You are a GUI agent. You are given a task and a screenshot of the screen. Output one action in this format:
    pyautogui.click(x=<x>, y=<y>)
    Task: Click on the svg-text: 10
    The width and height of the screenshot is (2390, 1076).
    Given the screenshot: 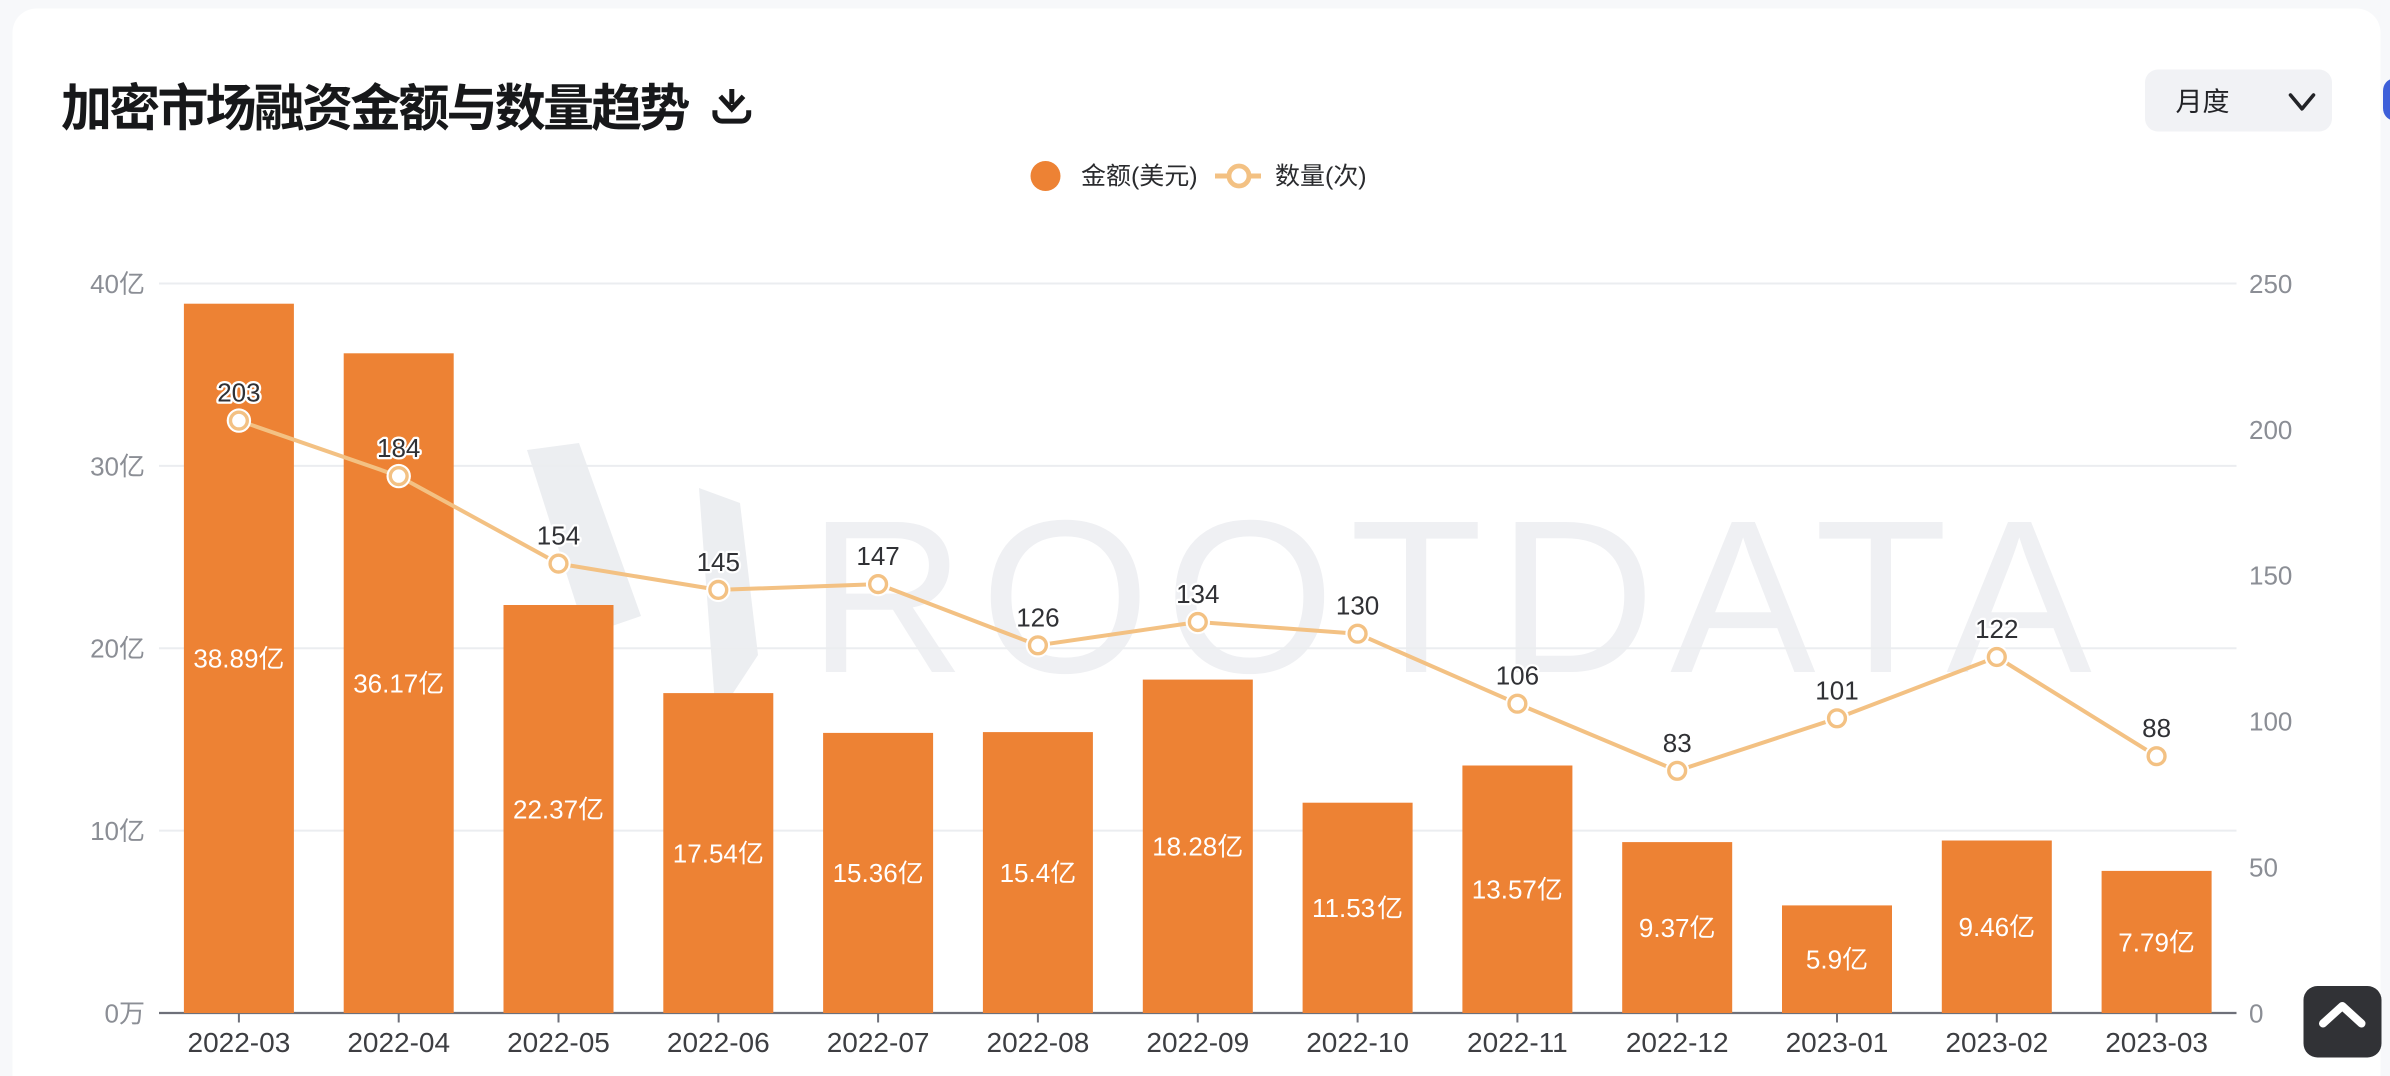 What is the action you would take?
    pyautogui.click(x=104, y=831)
    